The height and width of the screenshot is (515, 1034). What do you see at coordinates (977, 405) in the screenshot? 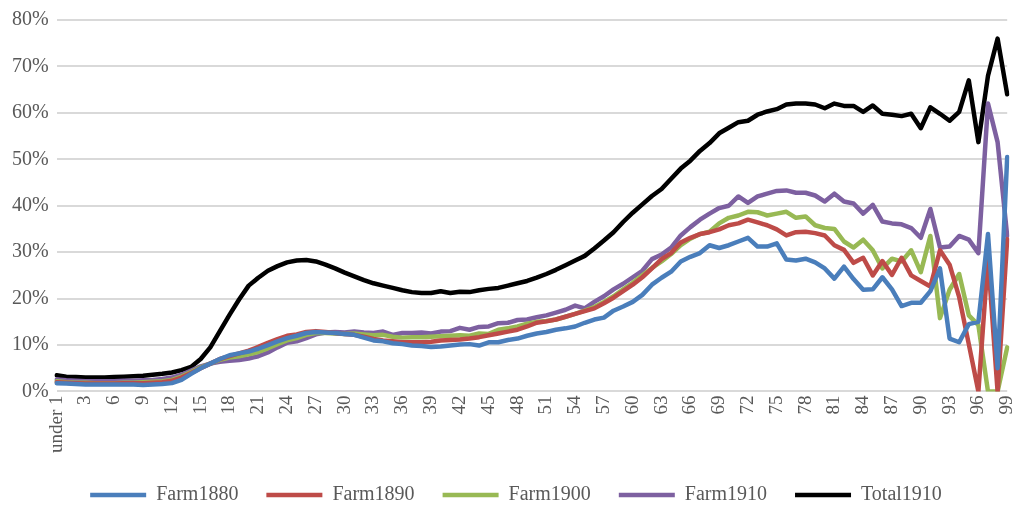
I see `x-tick-label: 96` at bounding box center [977, 405].